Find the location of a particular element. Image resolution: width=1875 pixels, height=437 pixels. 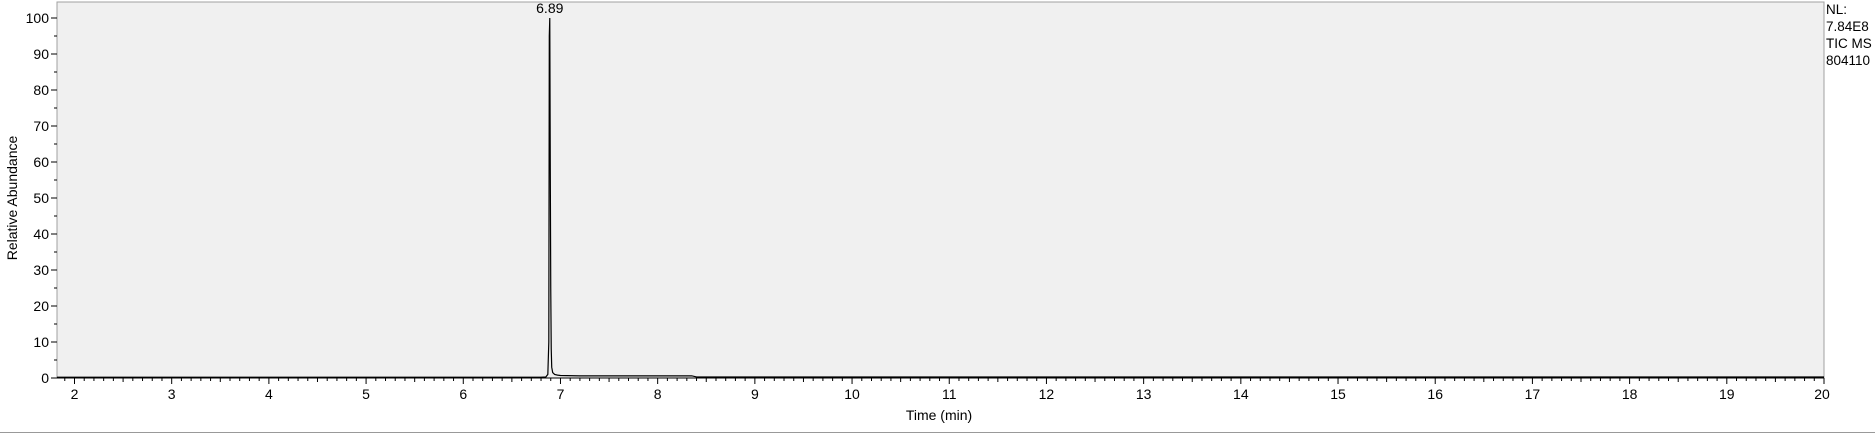

y-tick-label: 10 is located at coordinates (41, 342).